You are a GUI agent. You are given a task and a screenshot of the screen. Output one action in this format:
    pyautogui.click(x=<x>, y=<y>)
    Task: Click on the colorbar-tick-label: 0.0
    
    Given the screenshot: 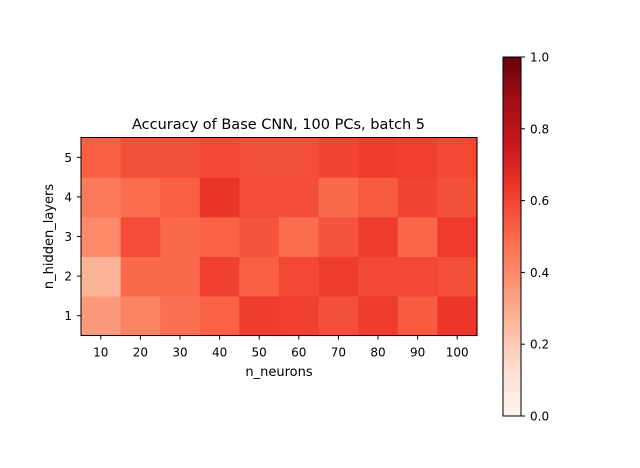 What is the action you would take?
    pyautogui.click(x=539, y=417)
    